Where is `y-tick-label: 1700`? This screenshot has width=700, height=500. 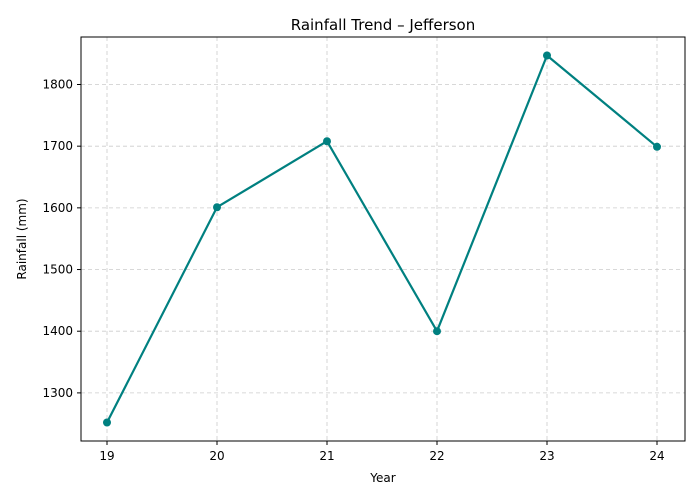 y-tick-label: 1700 is located at coordinates (57, 146).